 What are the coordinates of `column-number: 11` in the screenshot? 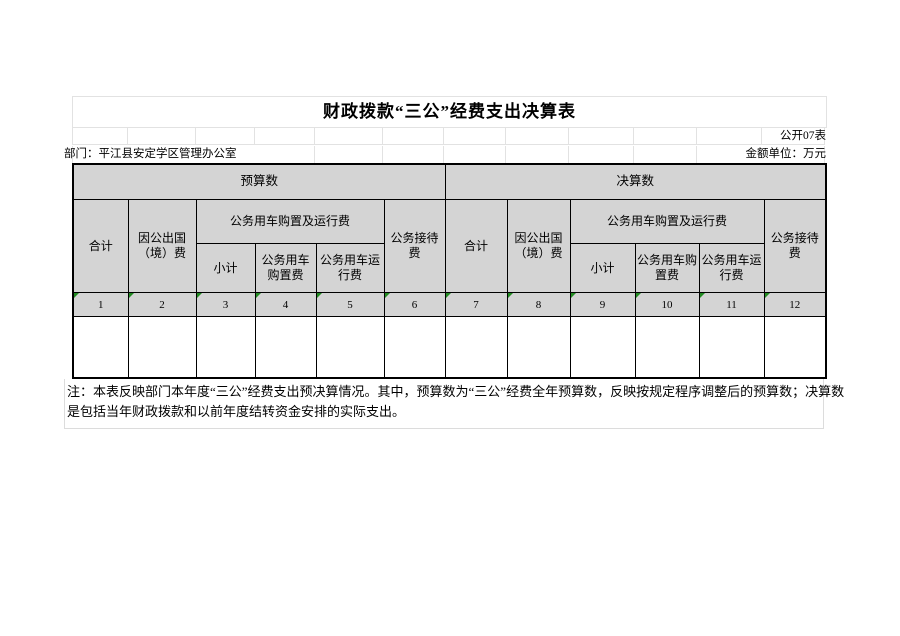 It's located at (731, 304).